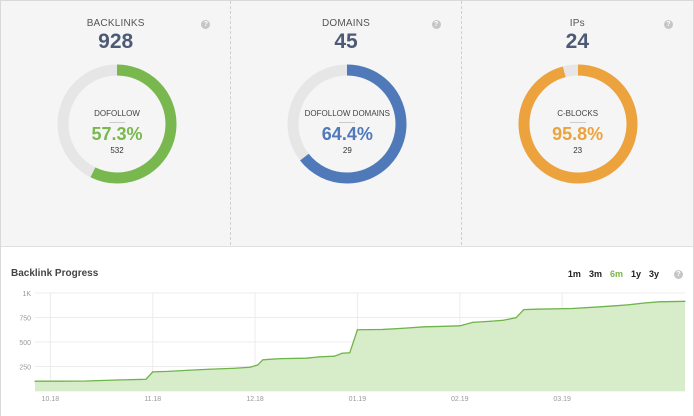 This screenshot has width=694, height=416. What do you see at coordinates (25, 368) in the screenshot?
I see `y-tick-label: 250` at bounding box center [25, 368].